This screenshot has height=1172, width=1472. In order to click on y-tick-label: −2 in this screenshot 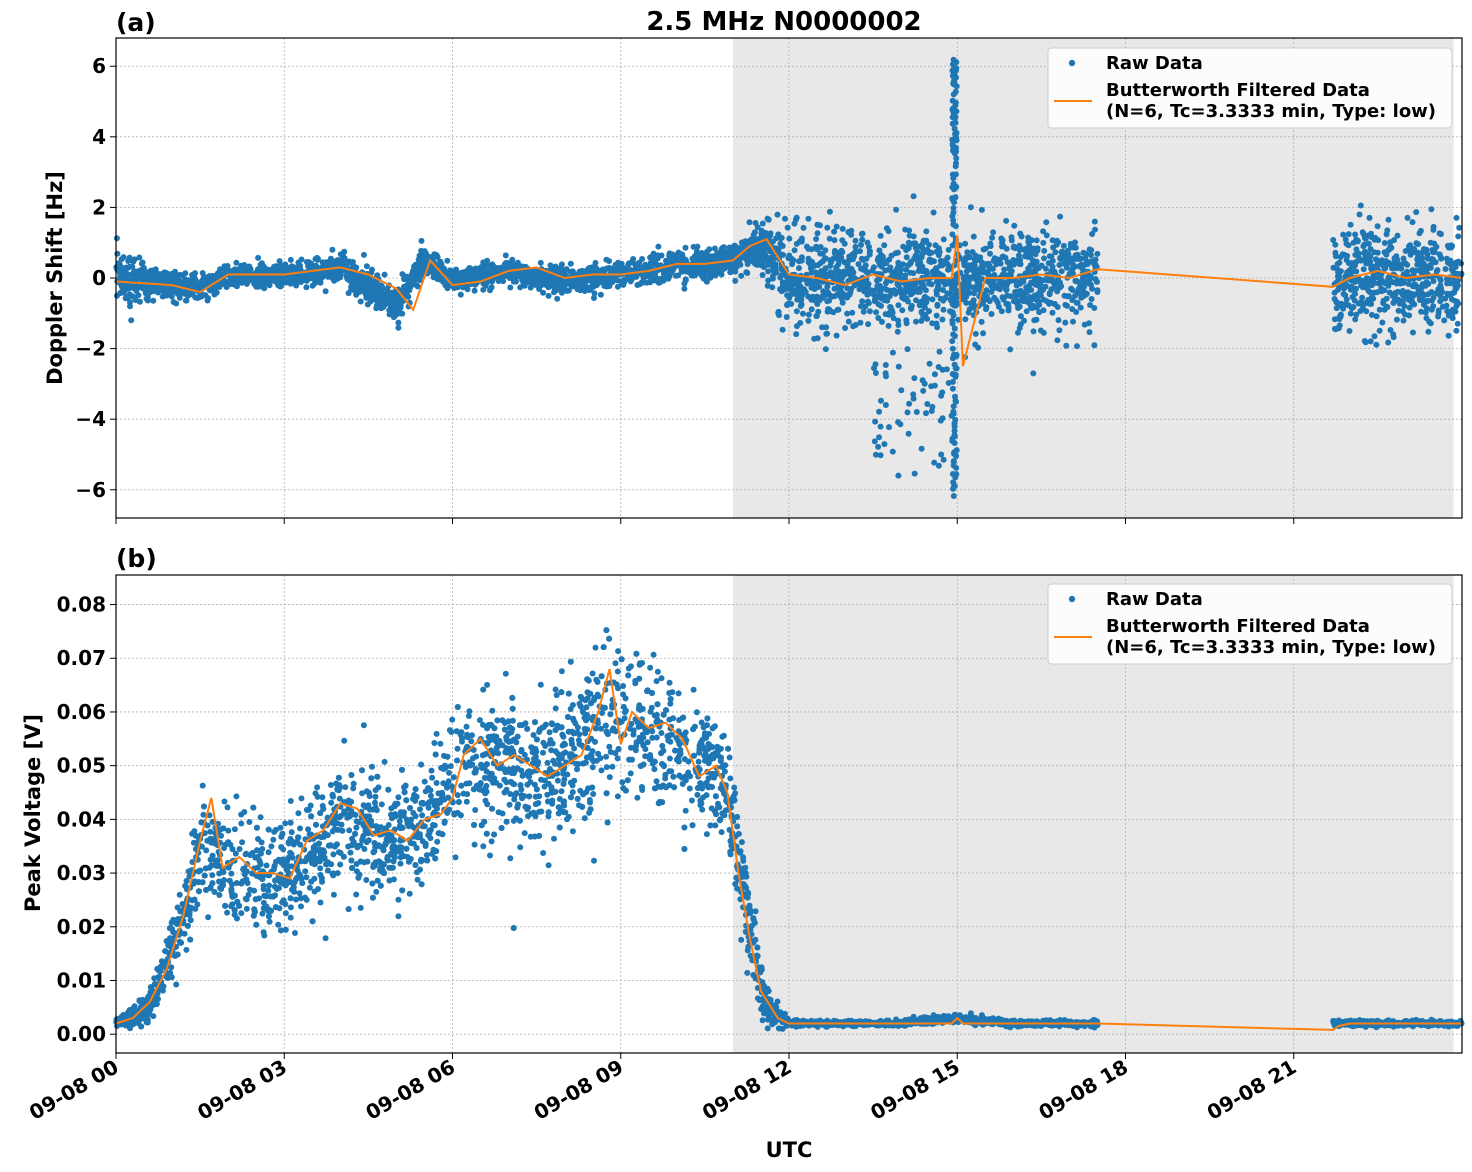, I will do `click(90, 349)`.